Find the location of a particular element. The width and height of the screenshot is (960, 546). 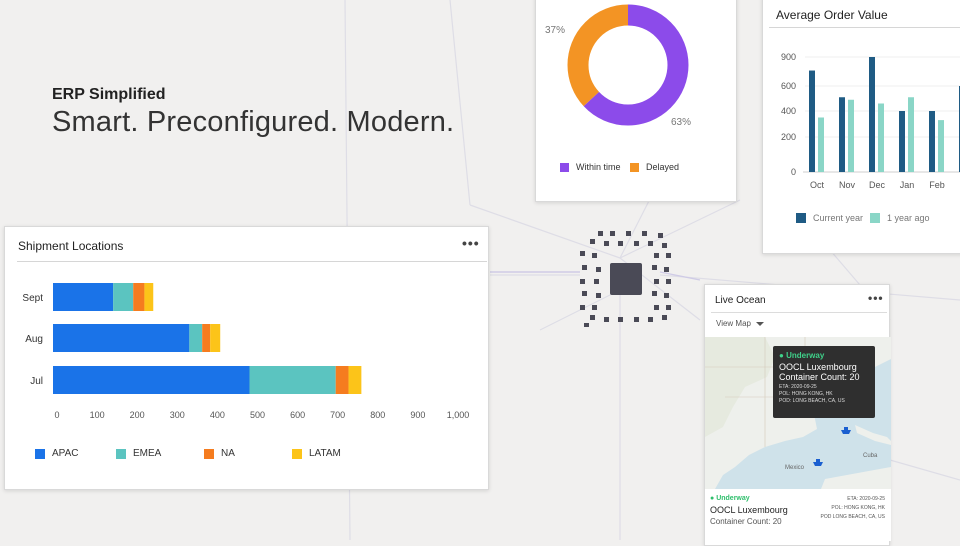

legend-year-ago-label: 1 year ago is located at coordinates (908, 218).